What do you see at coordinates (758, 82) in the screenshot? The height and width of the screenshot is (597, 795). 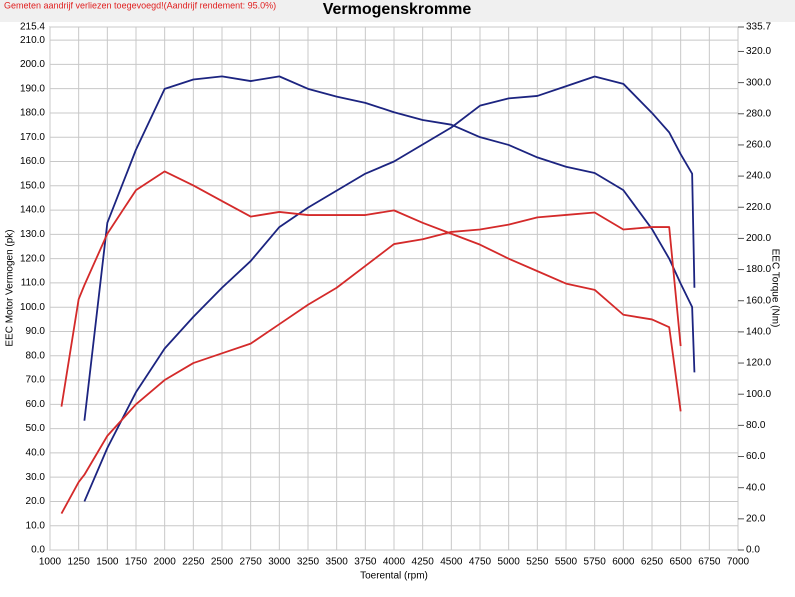 I see `y2-tick-label: 300.0` at bounding box center [758, 82].